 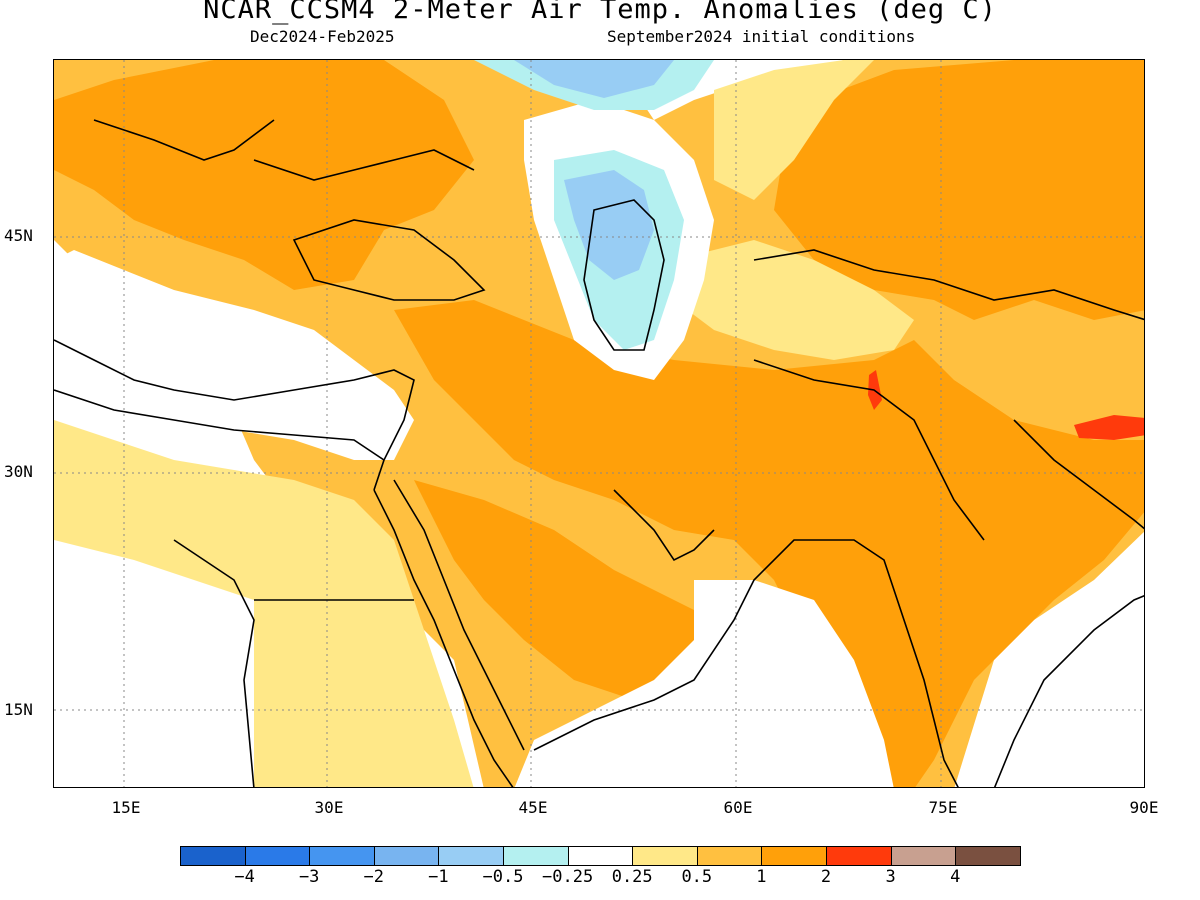 What do you see at coordinates (322, 36) in the screenshot?
I see `forecast-period: Dec2024-Feb2025` at bounding box center [322, 36].